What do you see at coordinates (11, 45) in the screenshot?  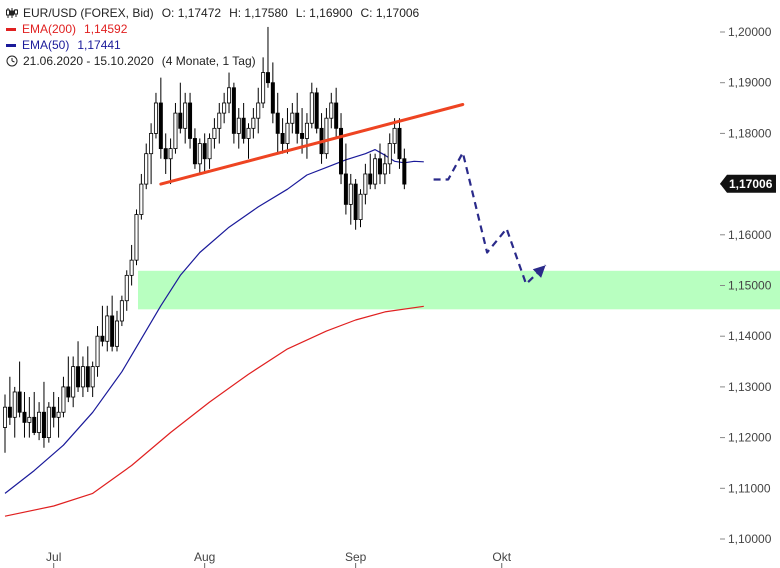 I see `ema50-swatch` at bounding box center [11, 45].